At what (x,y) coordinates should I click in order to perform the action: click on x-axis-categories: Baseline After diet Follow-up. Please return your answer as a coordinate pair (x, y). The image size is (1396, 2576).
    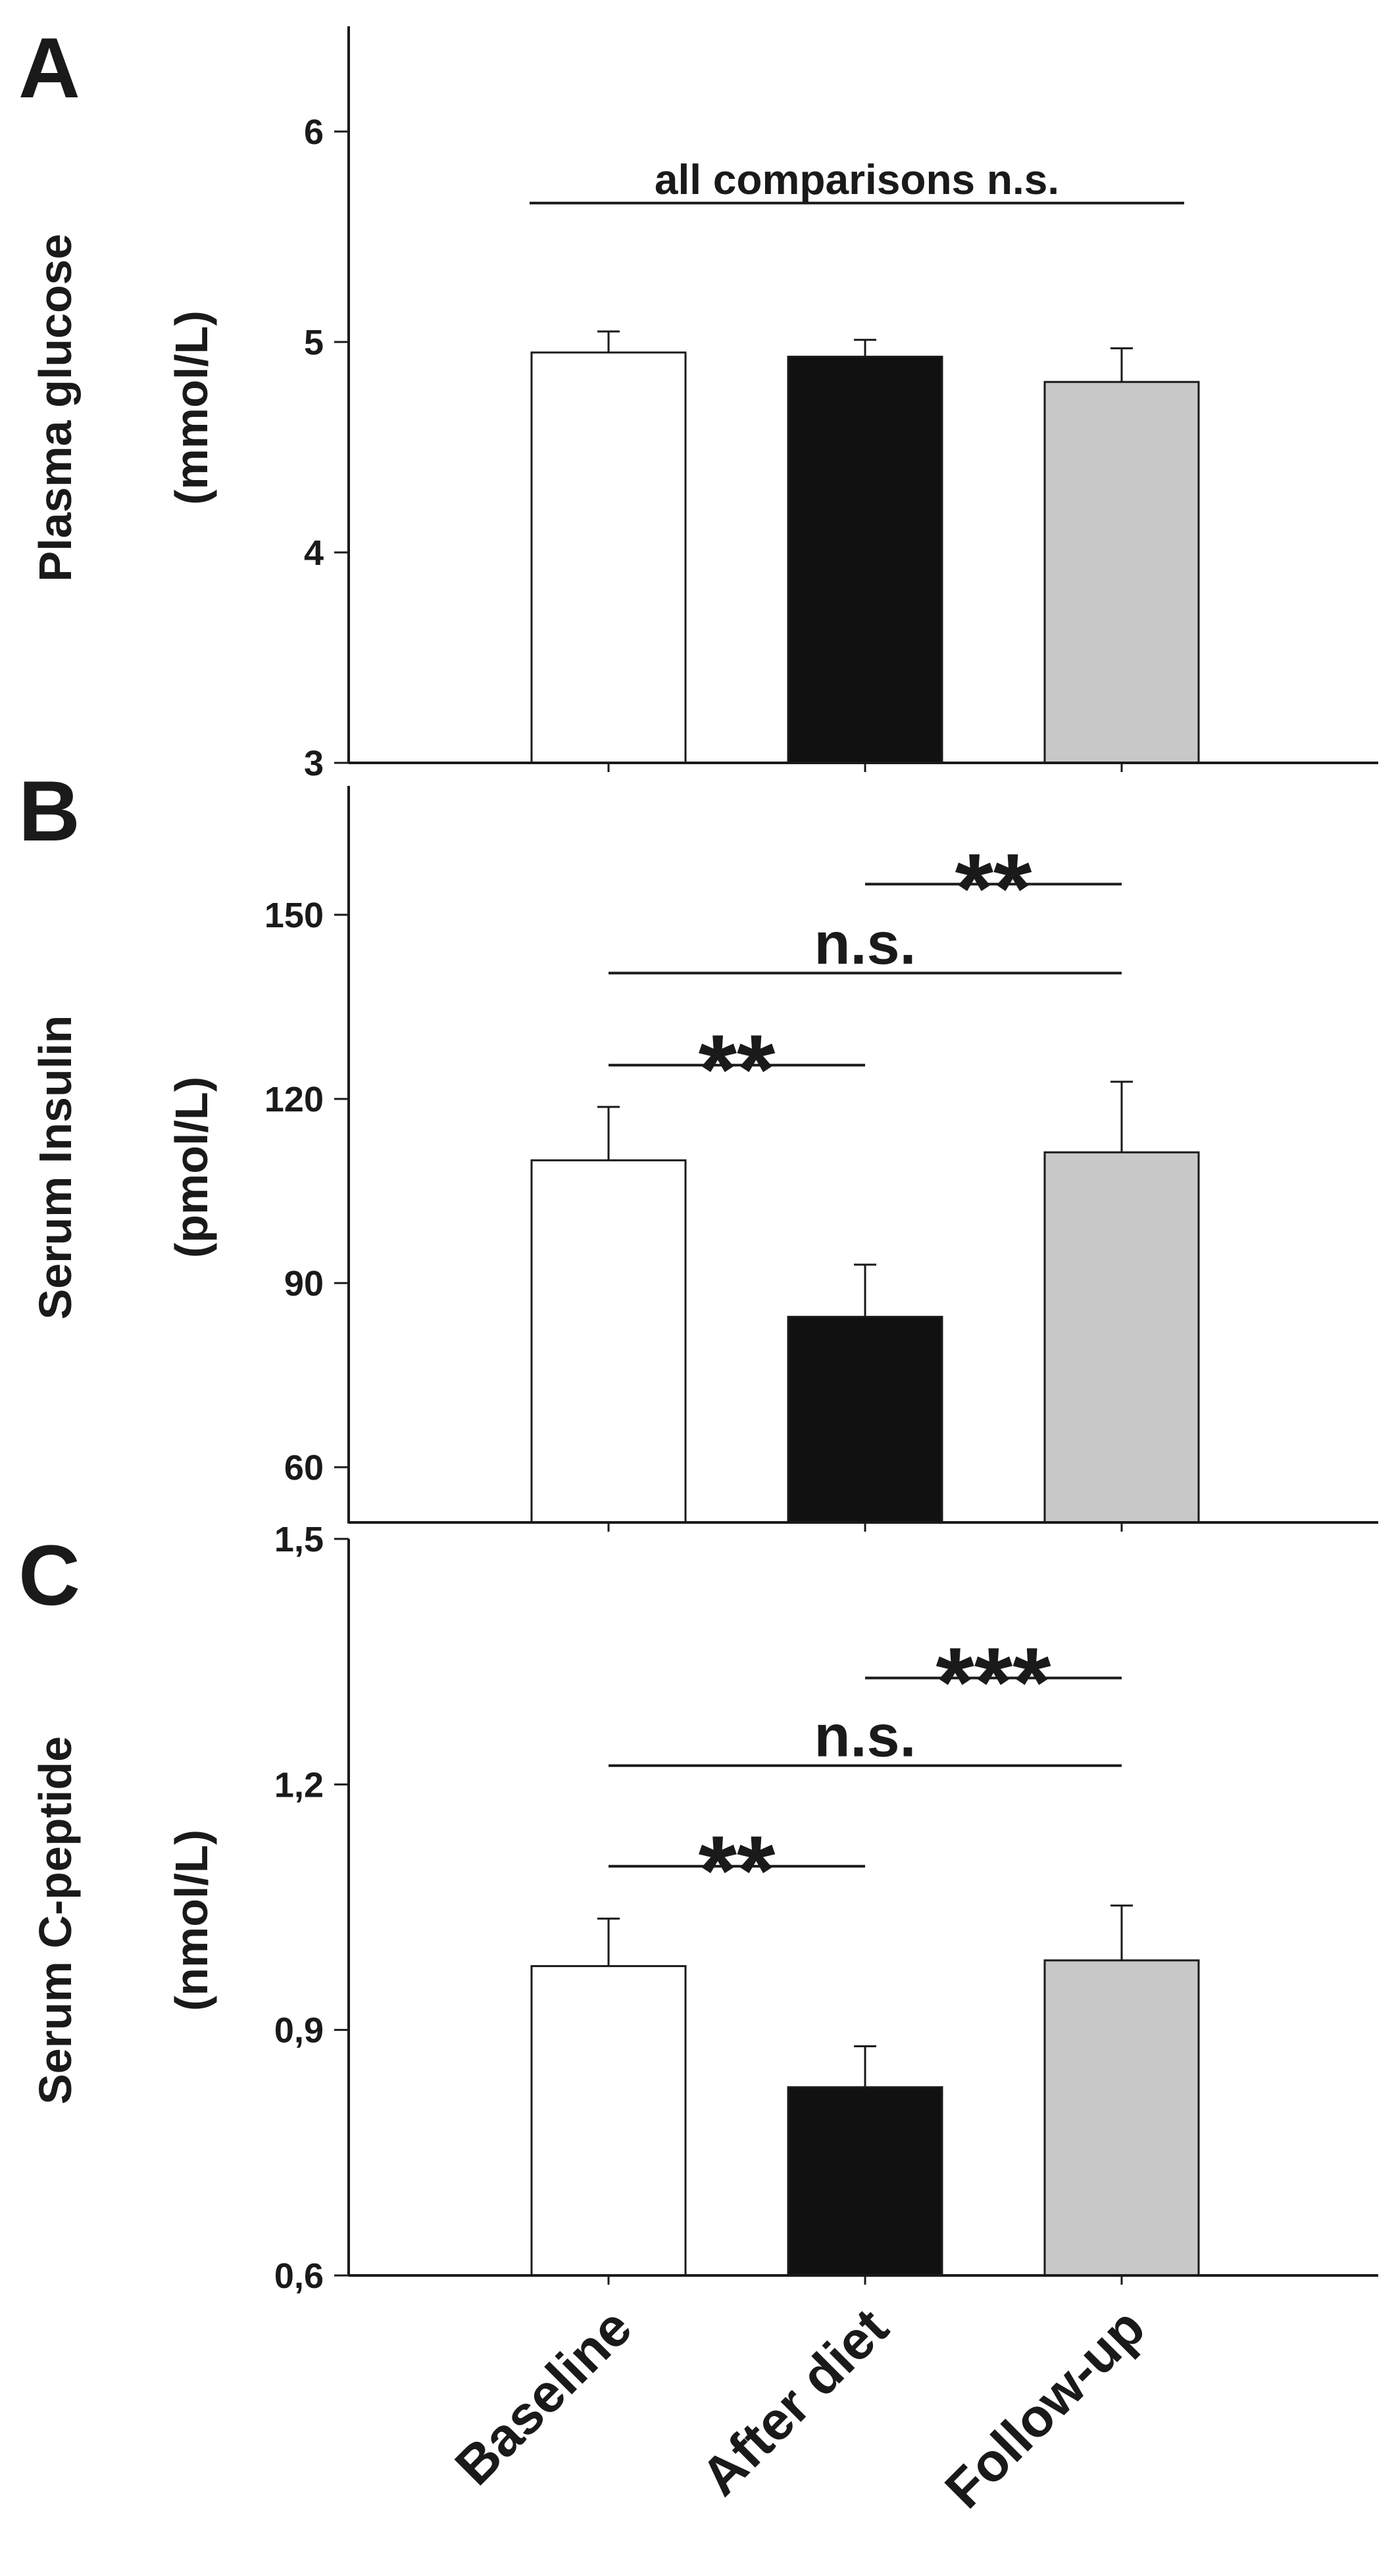
    Looking at the image, I should click on (800, 2408).